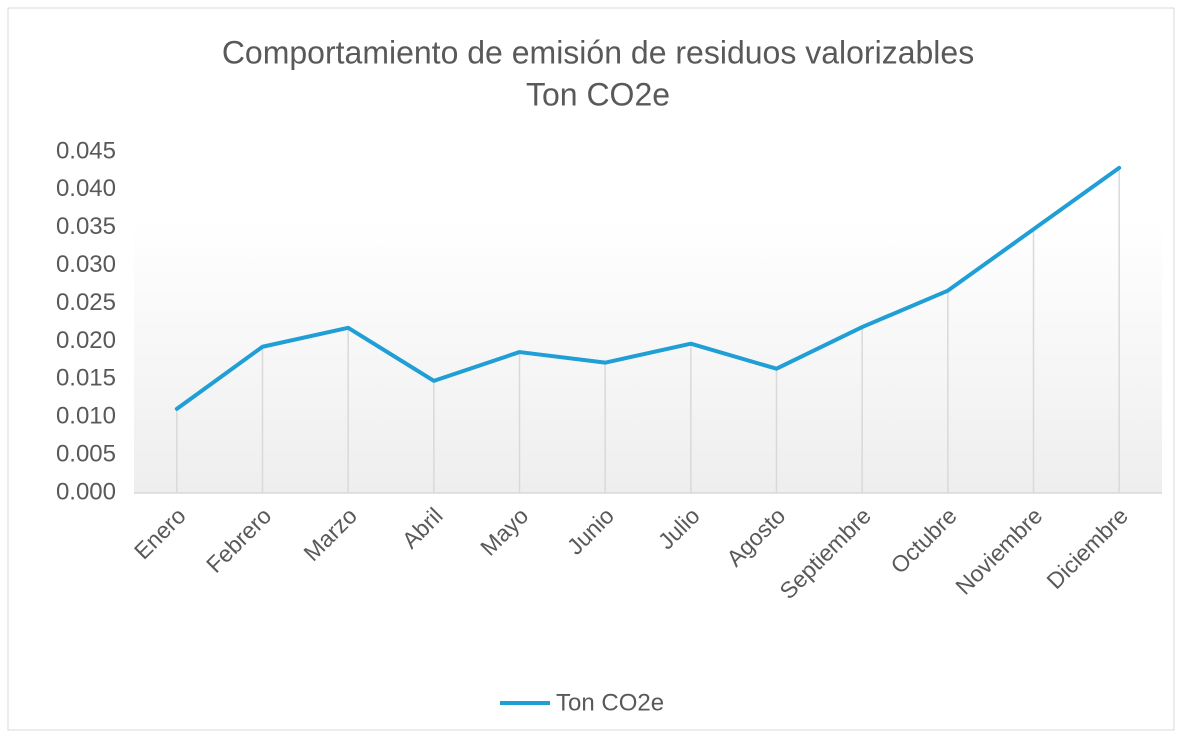 The height and width of the screenshot is (738, 1183). I want to click on y-tick-label: 0.035, so click(86, 226).